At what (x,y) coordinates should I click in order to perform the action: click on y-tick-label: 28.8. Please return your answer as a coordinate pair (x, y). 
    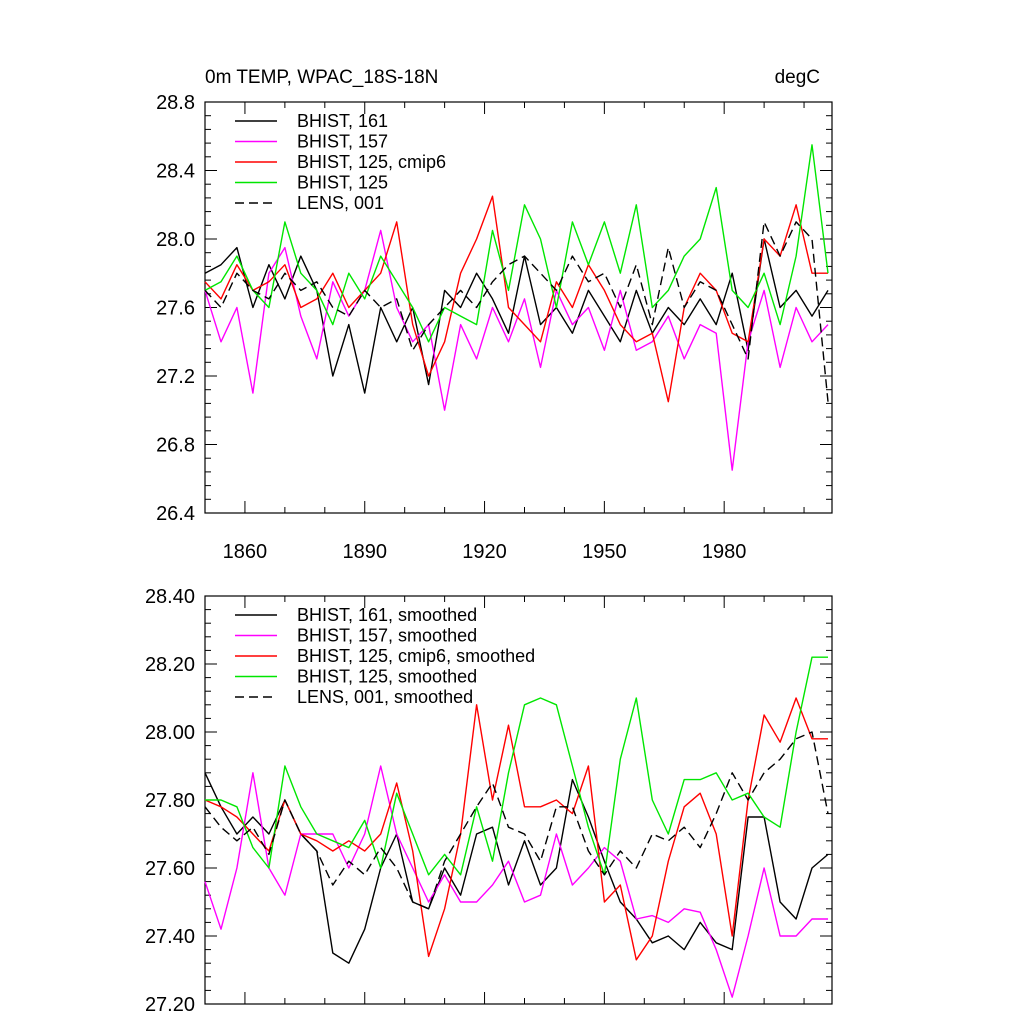
    Looking at the image, I should click on (175, 103).